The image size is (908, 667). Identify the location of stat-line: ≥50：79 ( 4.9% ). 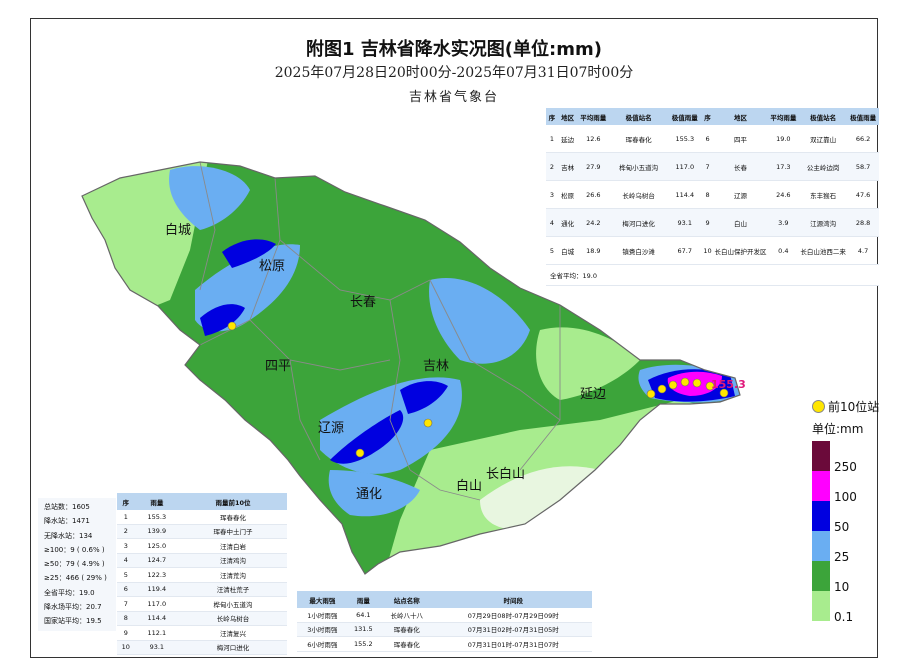
(74, 564).